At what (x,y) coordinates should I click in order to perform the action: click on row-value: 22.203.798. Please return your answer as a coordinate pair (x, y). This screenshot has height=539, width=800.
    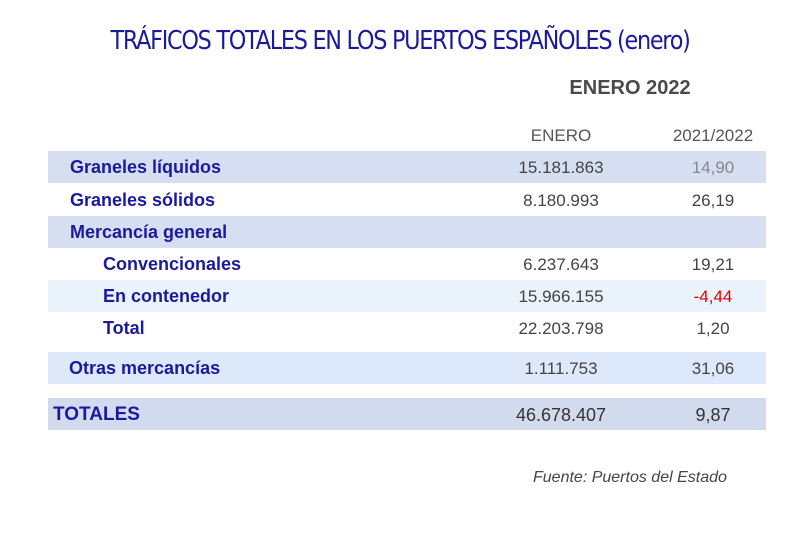
    Looking at the image, I should click on (561, 328).